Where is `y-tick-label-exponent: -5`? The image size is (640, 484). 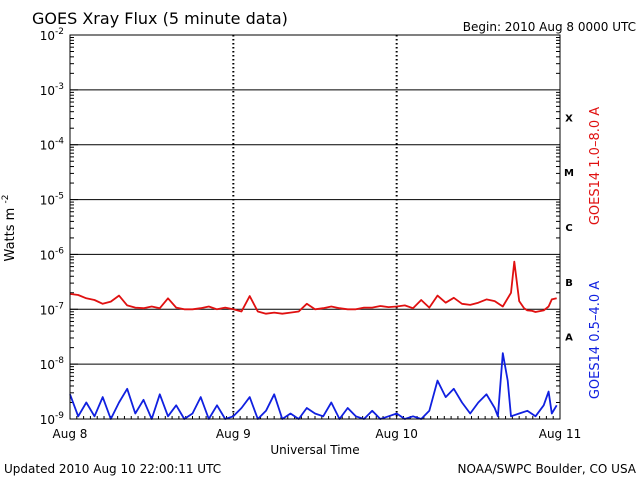
y-tick-label-exponent: -5 is located at coordinates (59, 197).